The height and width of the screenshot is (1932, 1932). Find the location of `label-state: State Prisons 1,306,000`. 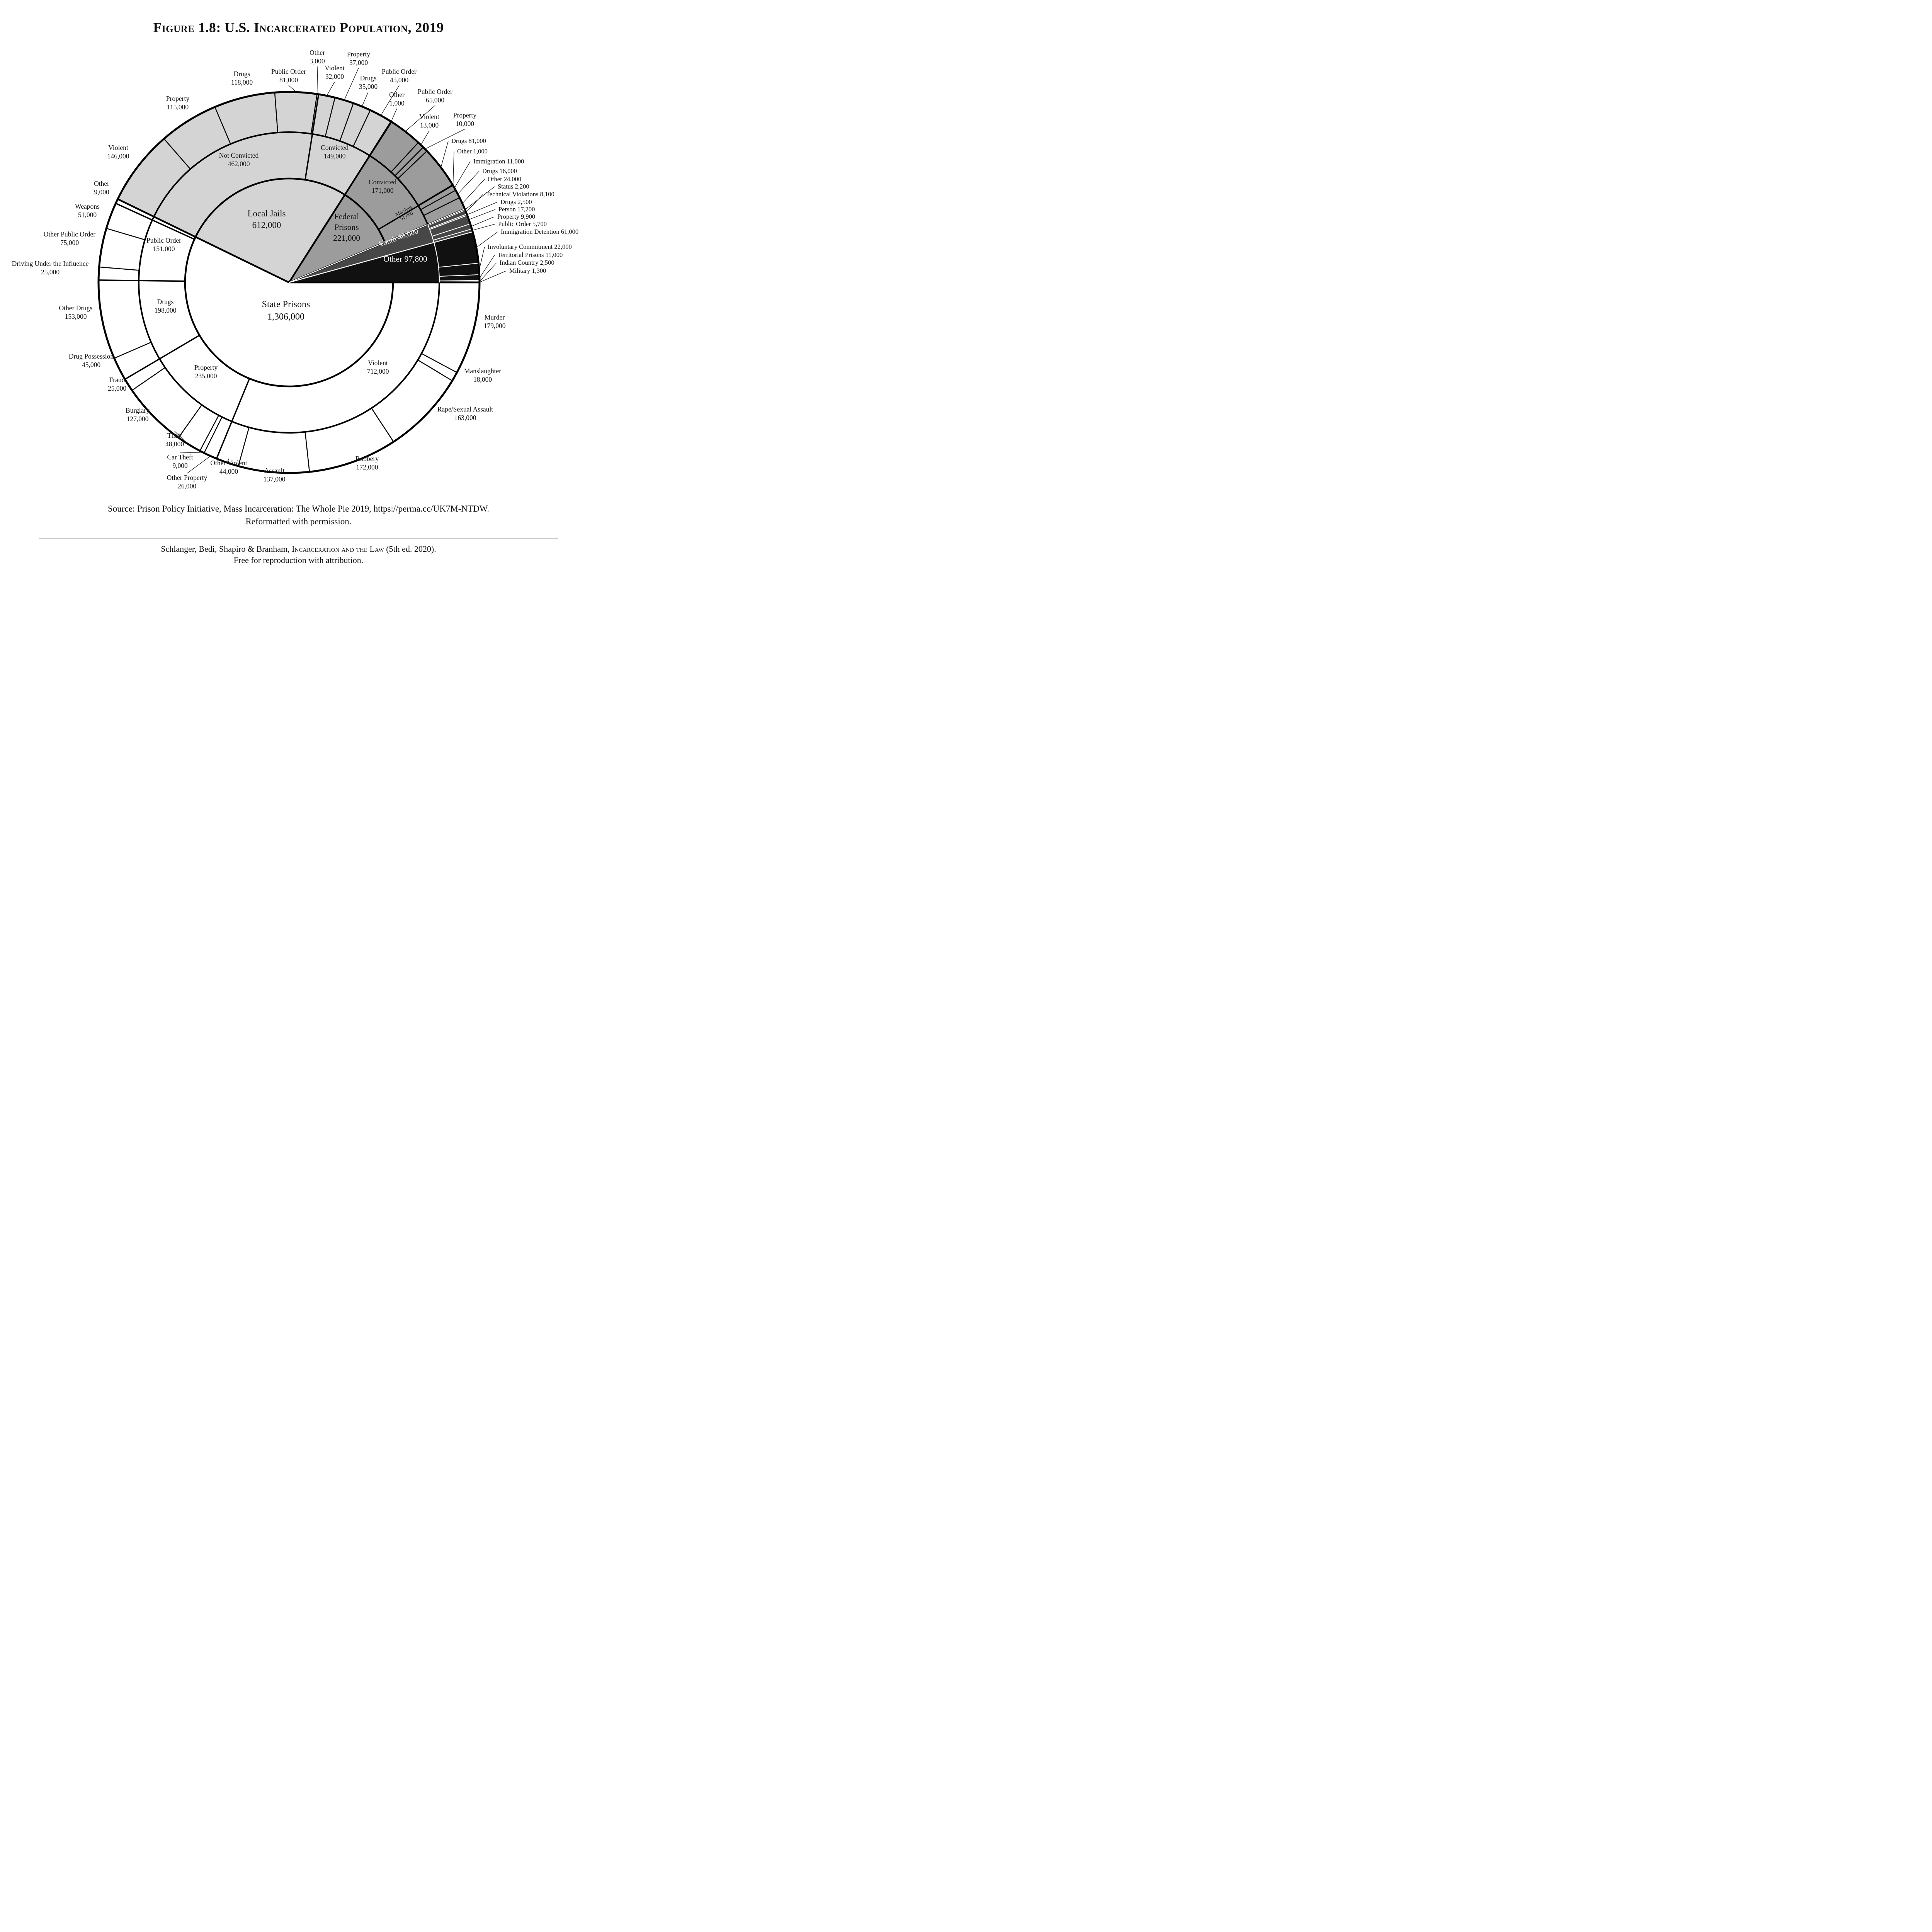

label-state: State Prisons 1,306,000 is located at coordinates (286, 310).